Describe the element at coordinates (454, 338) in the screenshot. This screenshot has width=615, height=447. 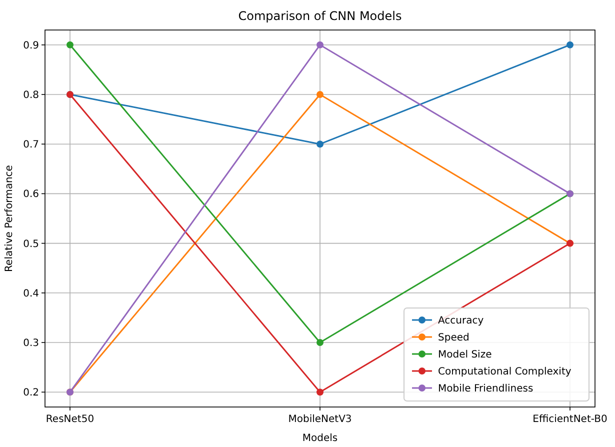
I see `legend-label: Speed` at that location.